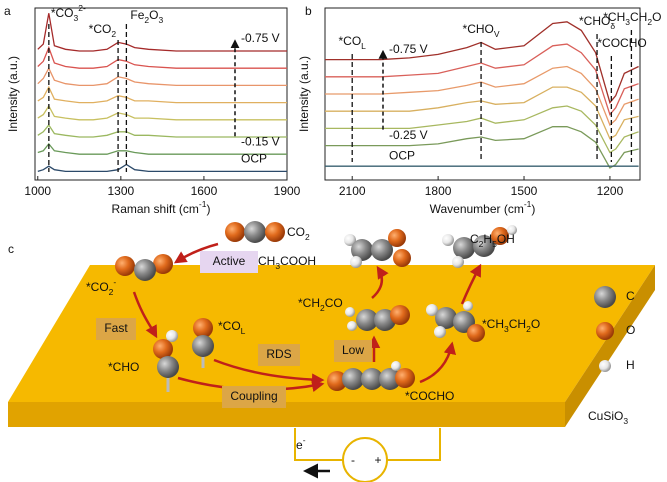 The height and width of the screenshot is (482, 667). What do you see at coordinates (114, 282) in the screenshot?
I see `text-sup: -` at bounding box center [114, 282].